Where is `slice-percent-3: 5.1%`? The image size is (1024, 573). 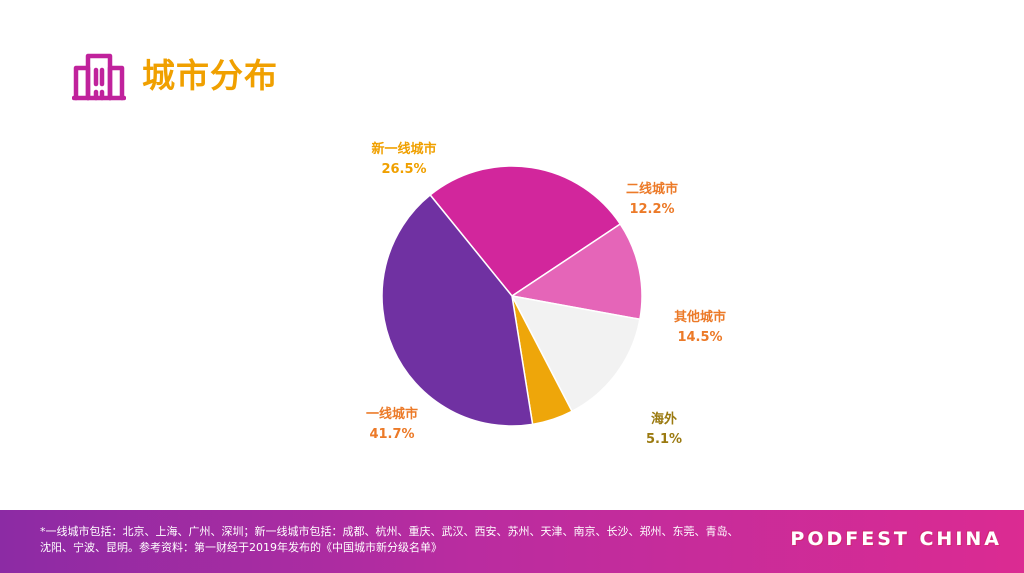
slice-percent-3: 5.1% is located at coordinates (664, 439).